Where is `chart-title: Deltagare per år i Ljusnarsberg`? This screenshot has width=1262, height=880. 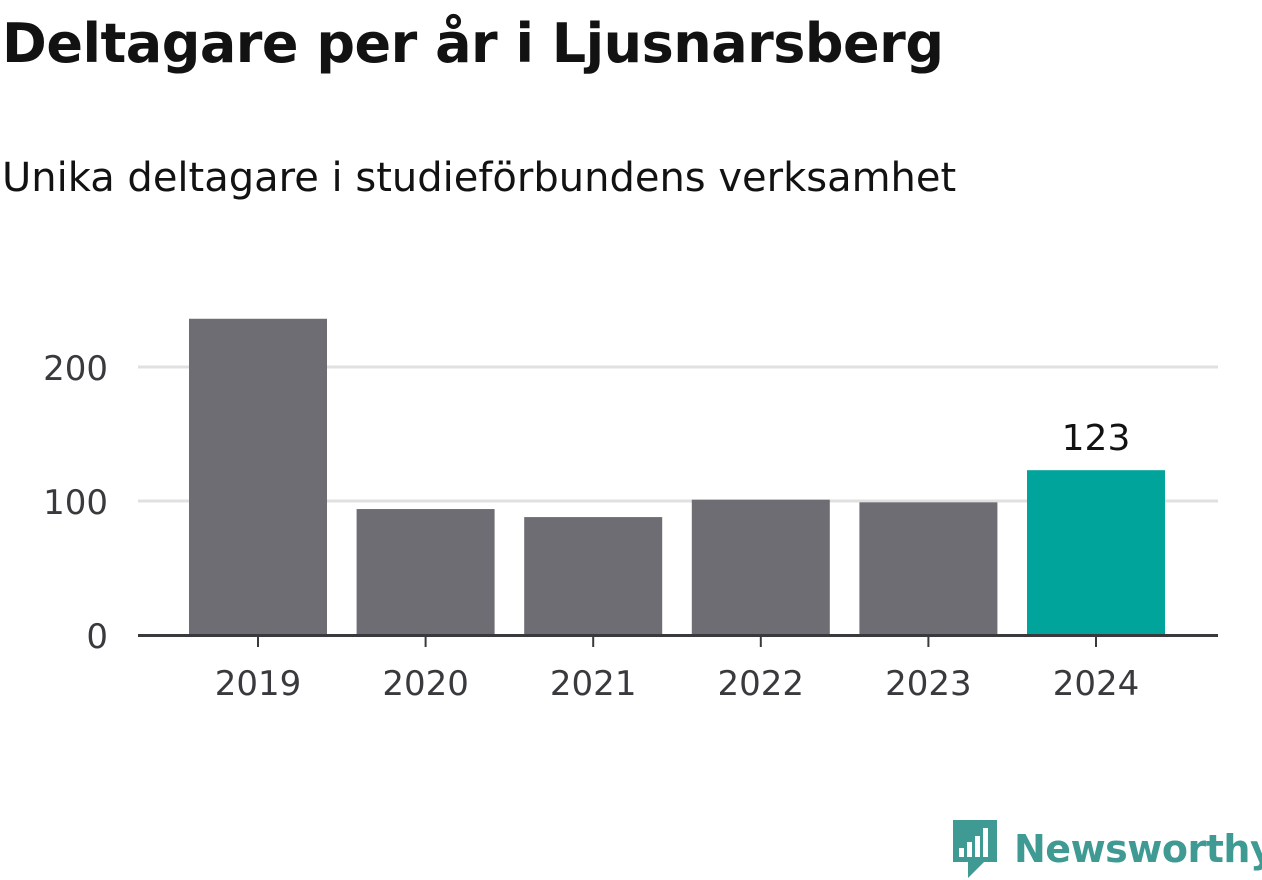
chart-title: Deltagare per år i Ljusnarsberg is located at coordinates (473, 43).